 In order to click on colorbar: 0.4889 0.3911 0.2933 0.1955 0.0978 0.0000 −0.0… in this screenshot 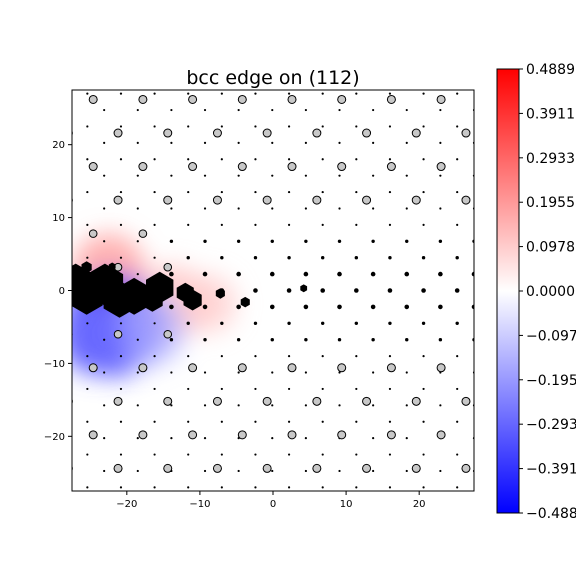, I will do `click(536, 292)`.